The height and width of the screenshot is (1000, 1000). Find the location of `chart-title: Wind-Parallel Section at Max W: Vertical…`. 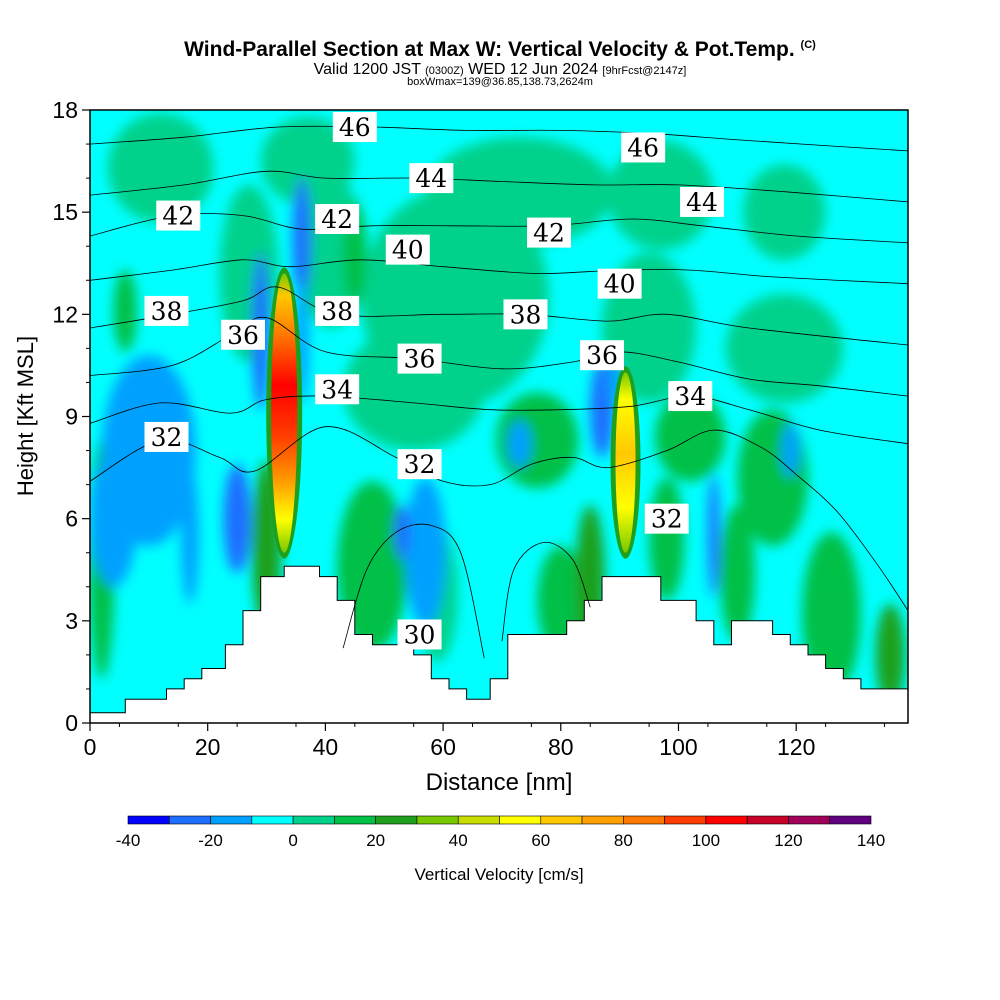

chart-title: Wind-Parallel Section at Max W: Vertical… is located at coordinates (500, 50).